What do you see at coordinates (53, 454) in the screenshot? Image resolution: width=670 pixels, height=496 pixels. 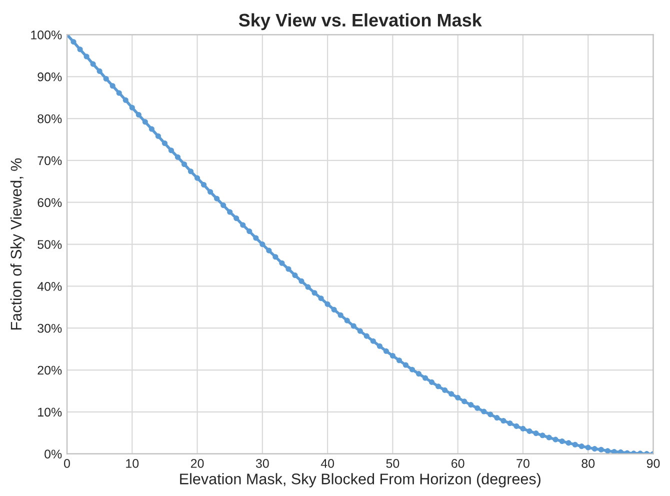 I see `y-tick-label: 0%` at bounding box center [53, 454].